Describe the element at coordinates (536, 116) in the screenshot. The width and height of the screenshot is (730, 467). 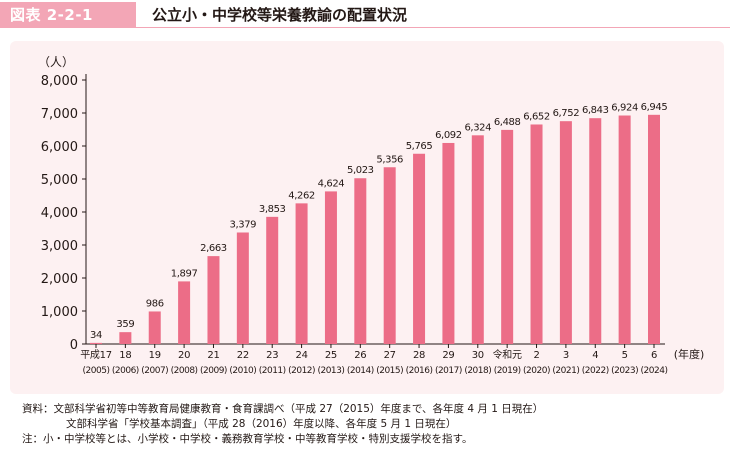
I see `bar-value-label: 6,652` at that location.